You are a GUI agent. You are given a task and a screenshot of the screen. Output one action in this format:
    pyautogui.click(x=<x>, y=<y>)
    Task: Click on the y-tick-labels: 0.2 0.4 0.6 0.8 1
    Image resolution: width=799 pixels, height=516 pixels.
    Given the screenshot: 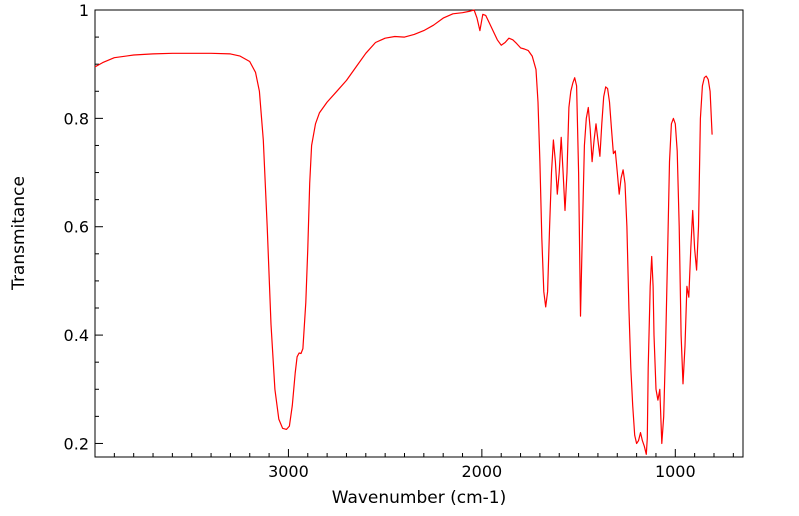 What is the action you would take?
    pyautogui.click(x=76, y=227)
    